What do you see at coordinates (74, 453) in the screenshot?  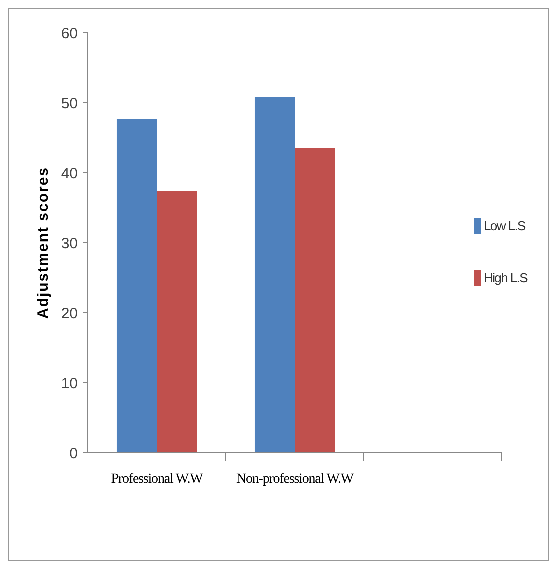 I see `y-tick-label: 0` at bounding box center [74, 453].